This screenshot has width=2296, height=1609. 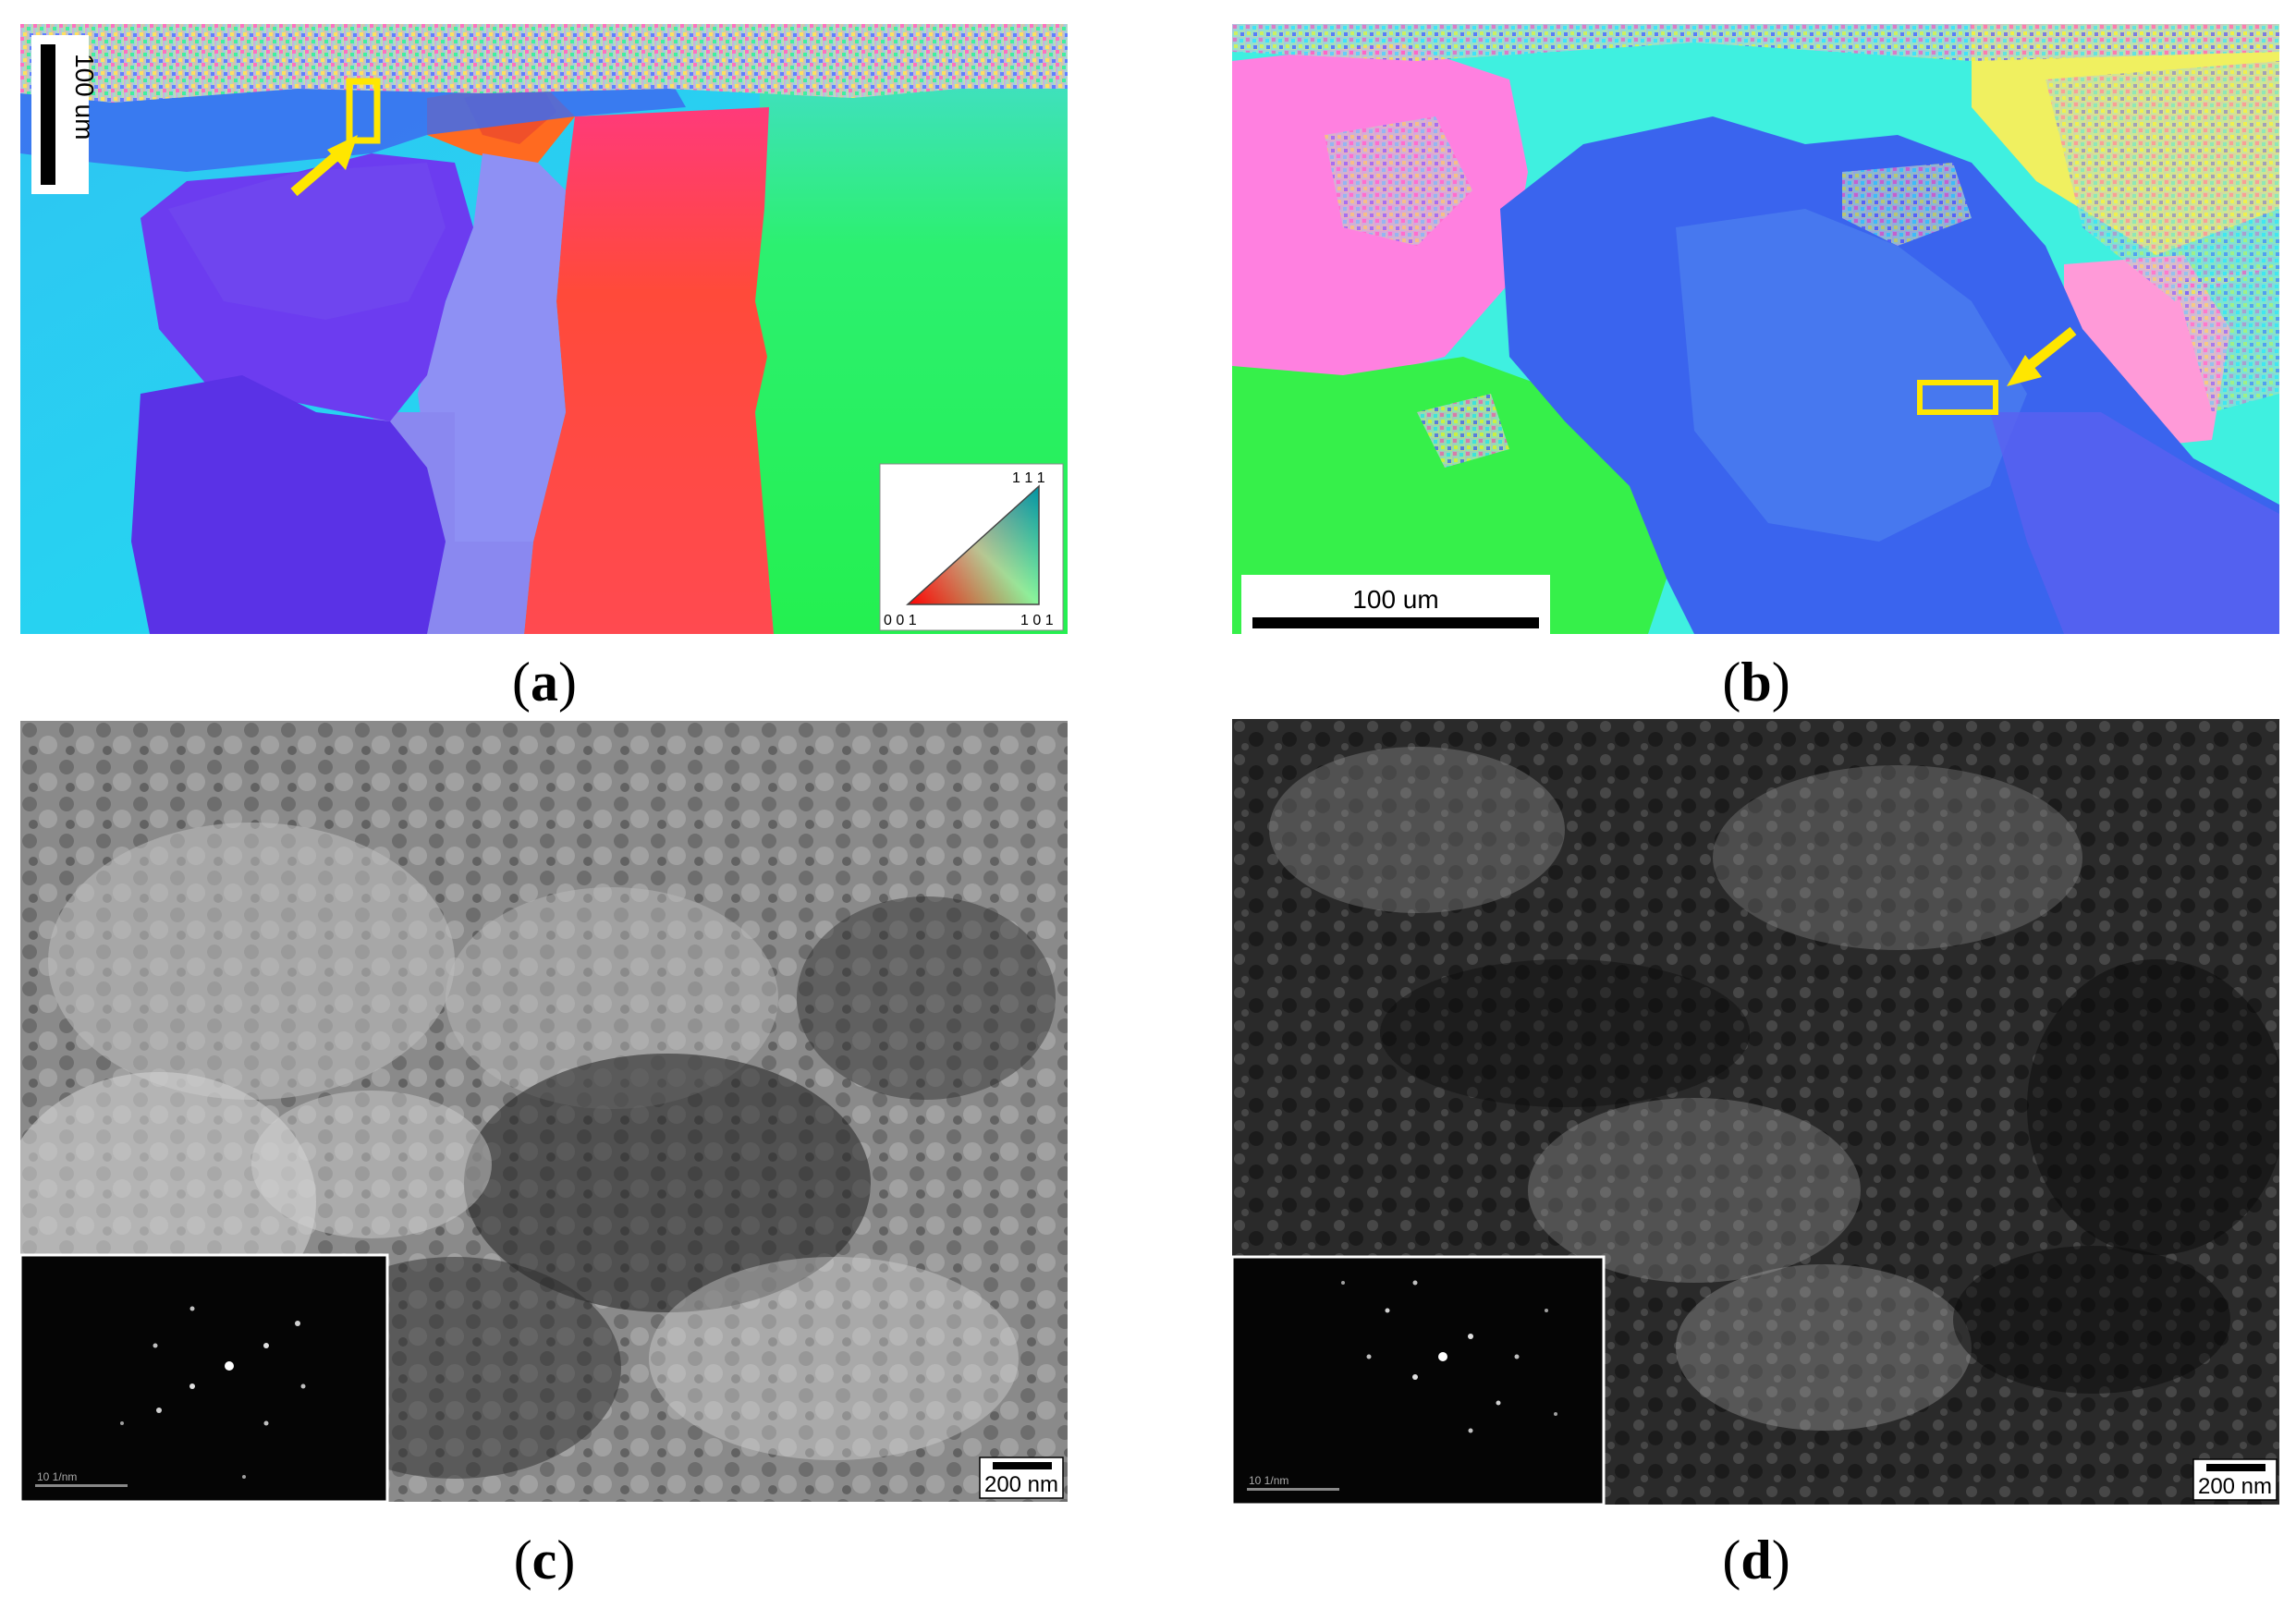 I want to click on panel-b-highlight-box, so click(x=1958, y=397).